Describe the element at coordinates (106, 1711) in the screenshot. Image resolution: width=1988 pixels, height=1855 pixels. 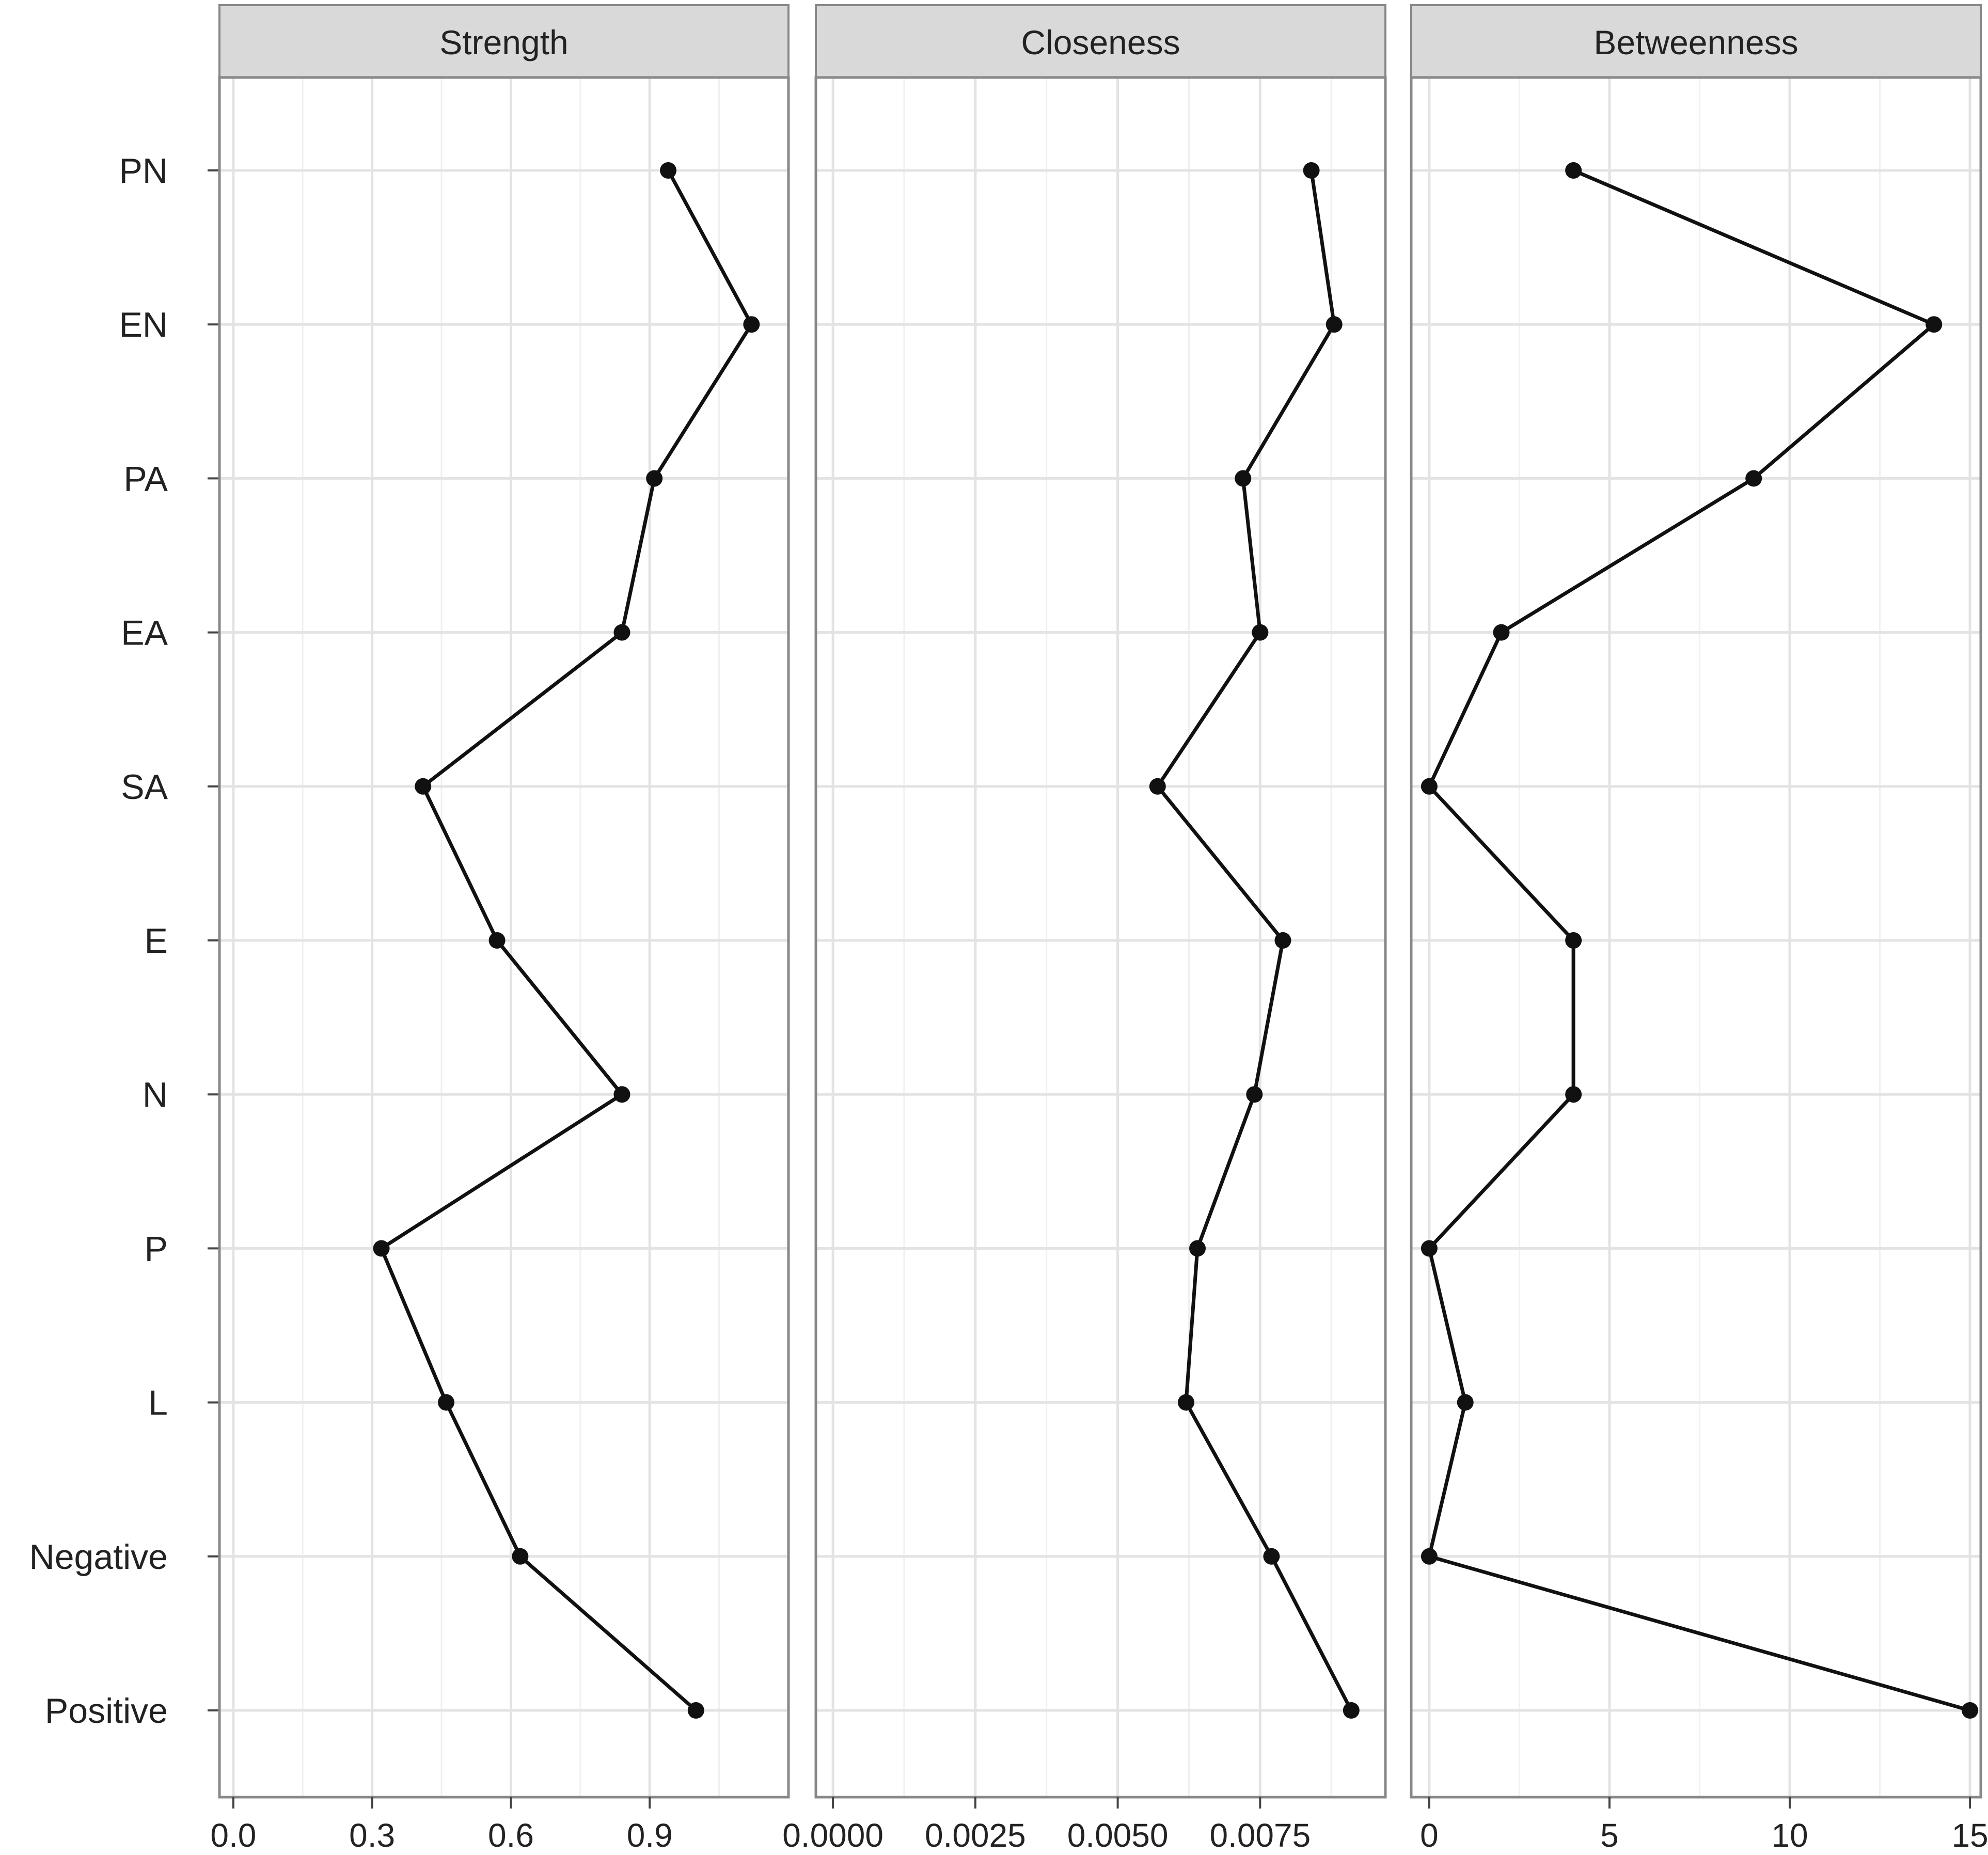
I see `y-tick-label: Positive` at that location.